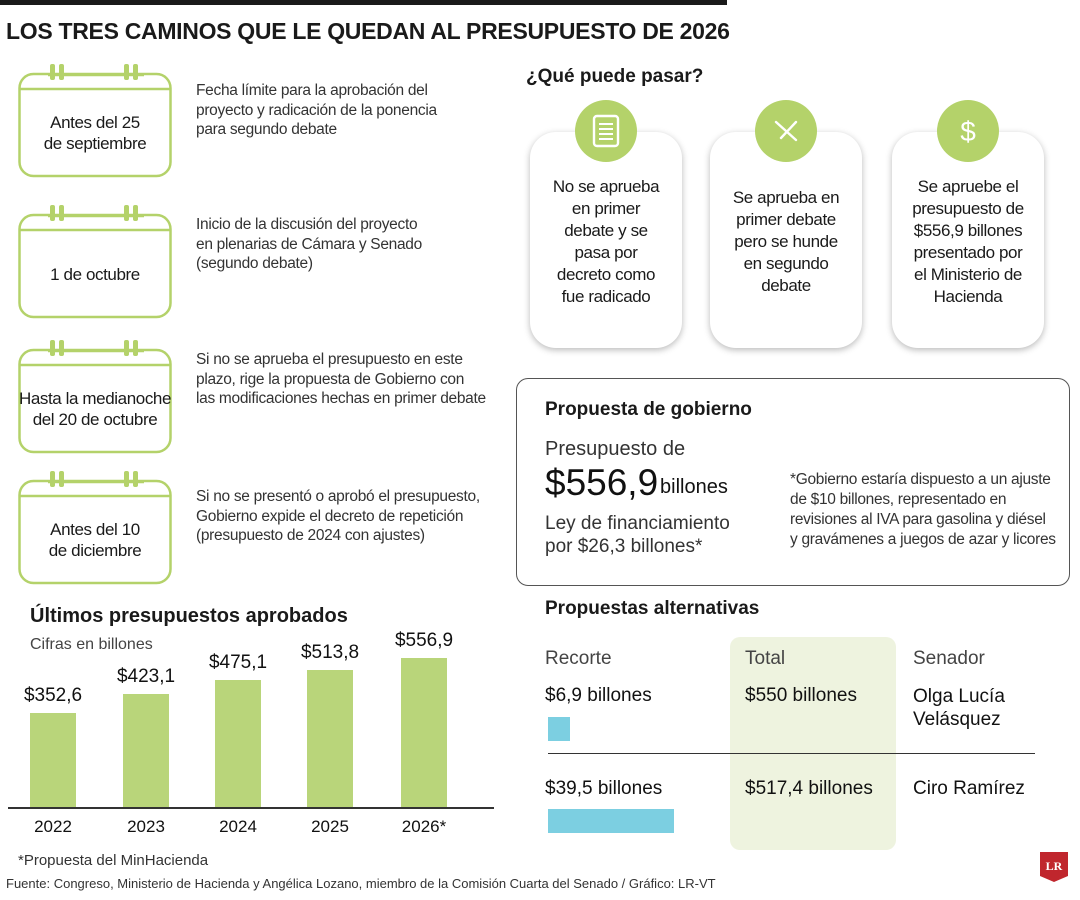 Image resolution: width=1080 pixels, height=900 pixels. Describe the element at coordinates (606, 231) in the screenshot. I see `scenario-text-line: debate y se` at that location.